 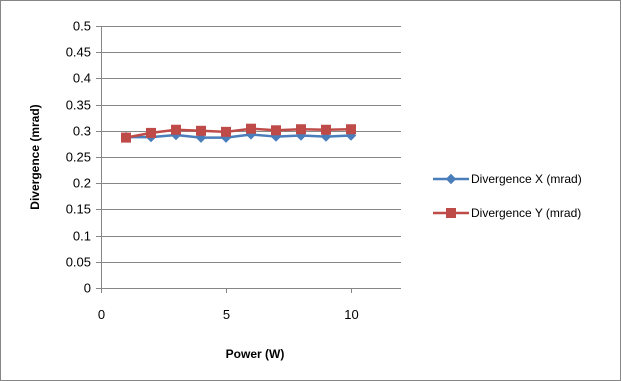 I want to click on legend-entry-2: Divergence Y (mrad), so click(x=507, y=213).